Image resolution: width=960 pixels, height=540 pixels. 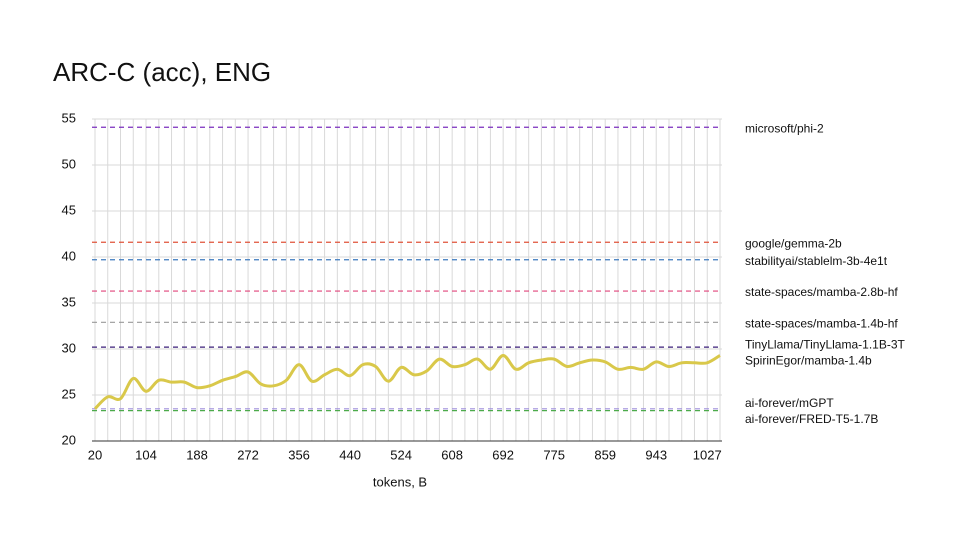 I want to click on y-tick-label: 25, so click(x=69, y=393).